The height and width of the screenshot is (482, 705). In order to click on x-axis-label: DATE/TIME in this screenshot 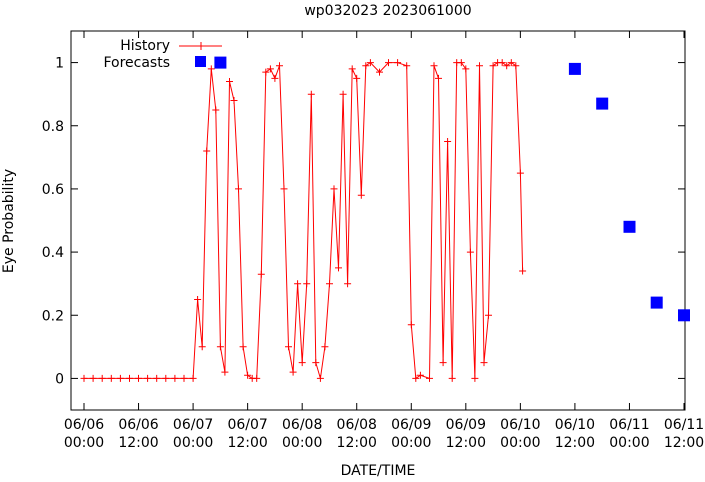, I will do `click(378, 471)`.